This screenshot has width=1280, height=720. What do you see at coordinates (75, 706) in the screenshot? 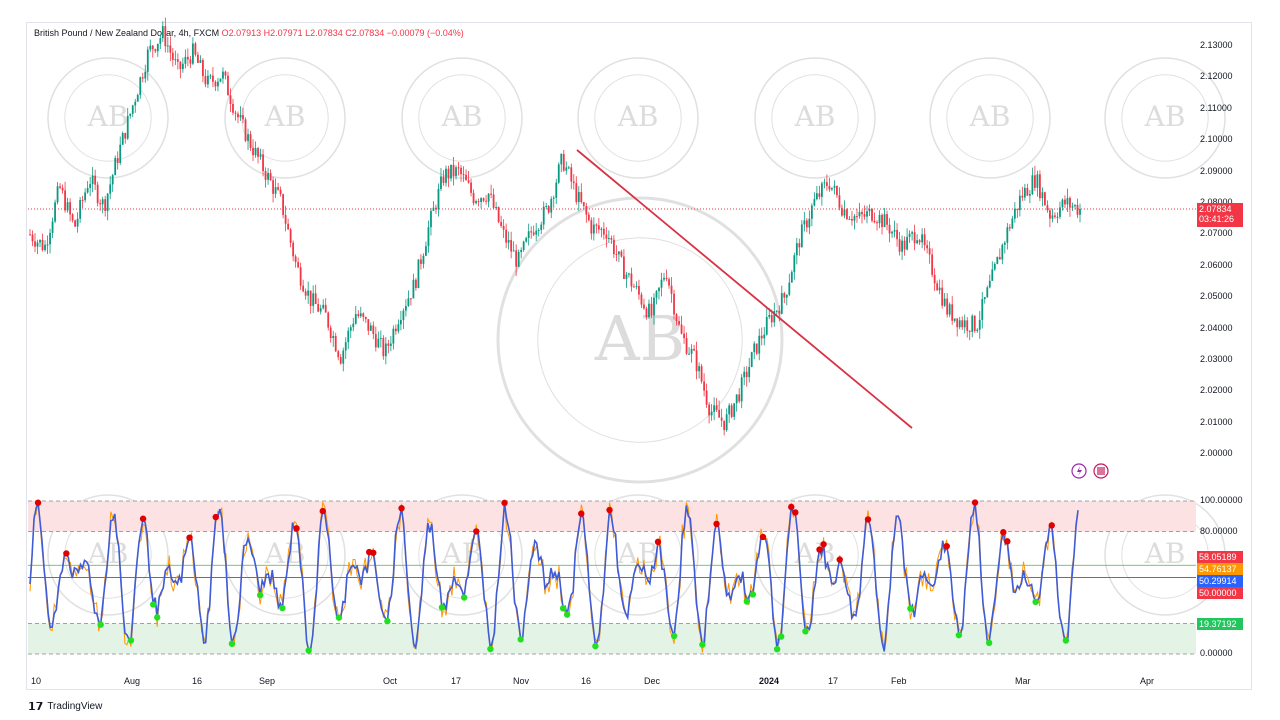
I see `brand-label: TradingView` at bounding box center [75, 706].